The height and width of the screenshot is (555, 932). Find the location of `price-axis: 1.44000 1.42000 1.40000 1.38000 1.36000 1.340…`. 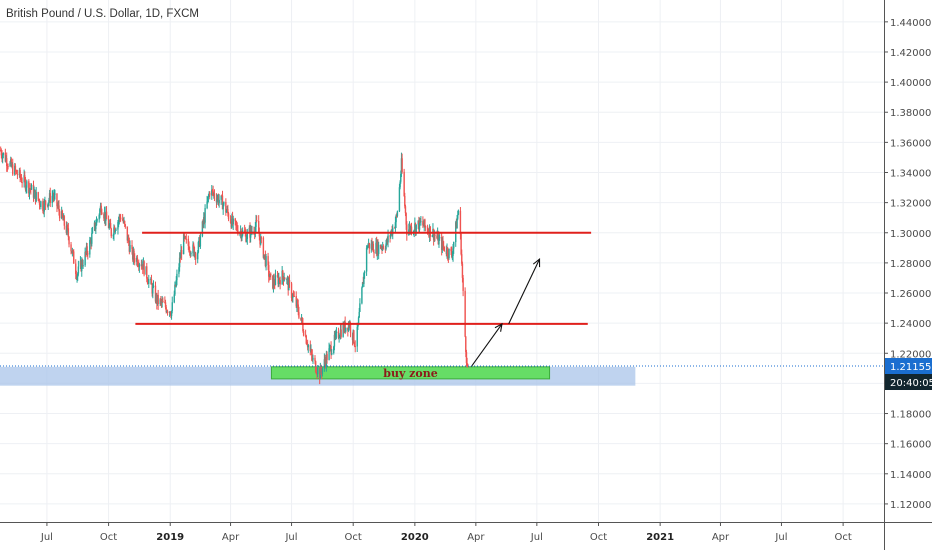

price-axis: 1.44000 1.42000 1.40000 1.38000 1.36000 1.340… is located at coordinates (907, 264).